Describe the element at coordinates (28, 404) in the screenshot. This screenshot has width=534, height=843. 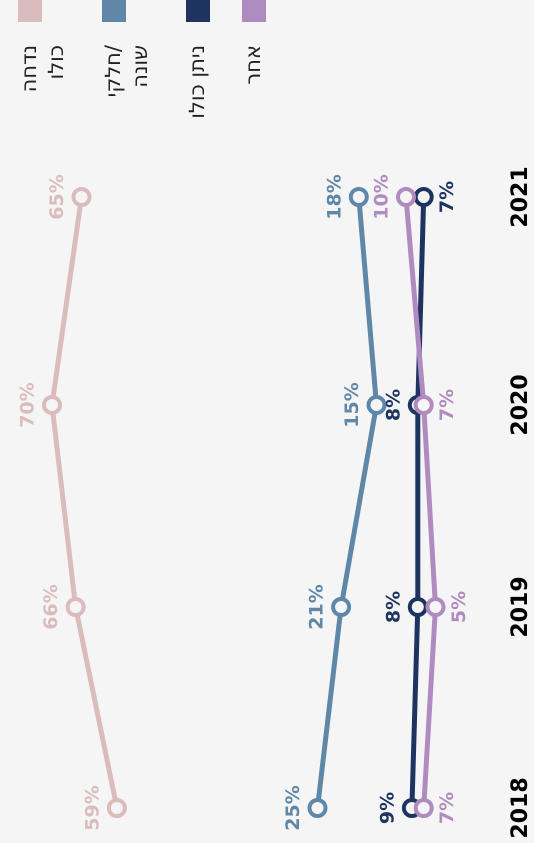
I see `data-label: 70%` at that location.